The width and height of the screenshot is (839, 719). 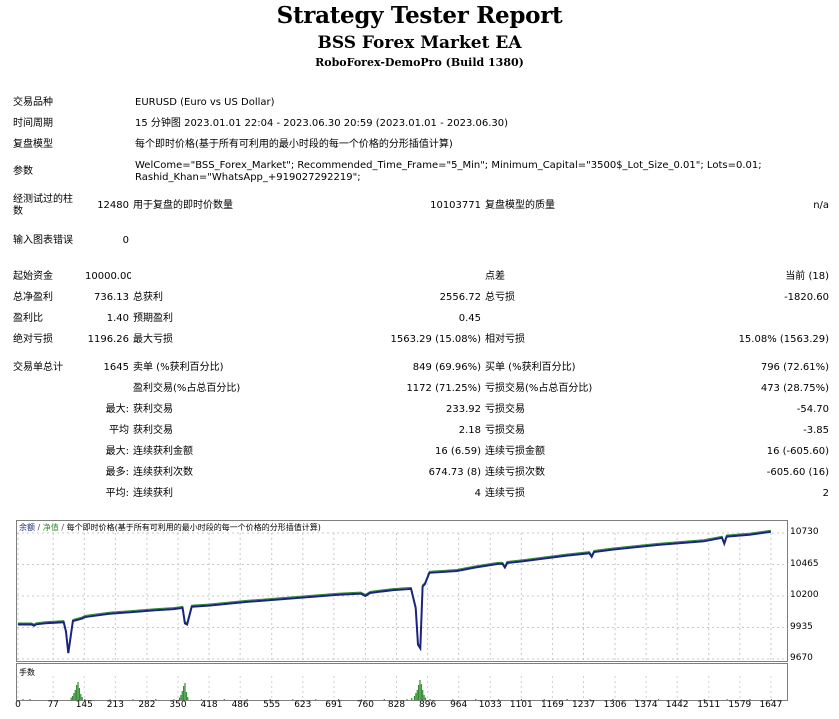 What do you see at coordinates (771, 705) in the screenshot?
I see `x-tick-label: 1647` at bounding box center [771, 705].